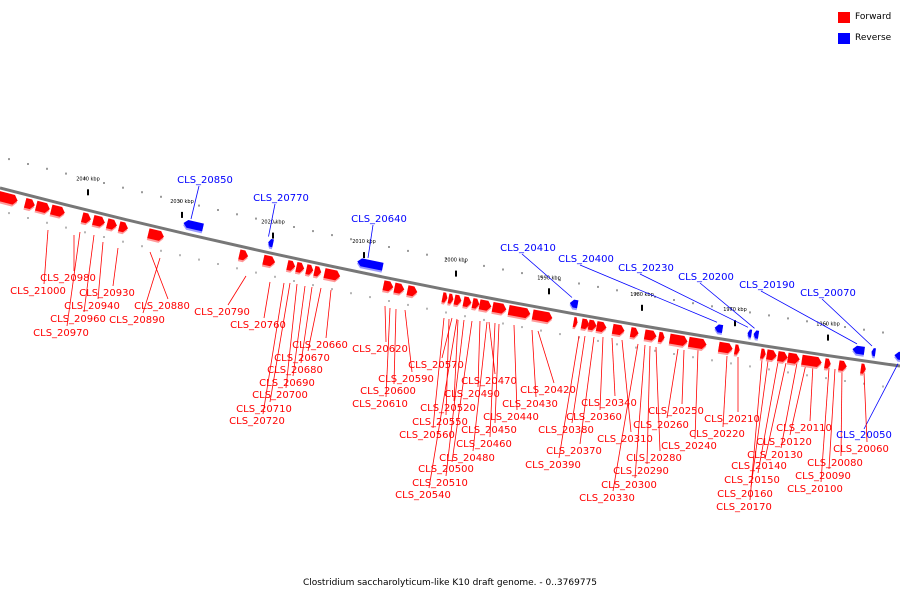 The height and width of the screenshot is (600, 900). I want to click on forward-gene-label: CLS_20590, so click(406, 379).